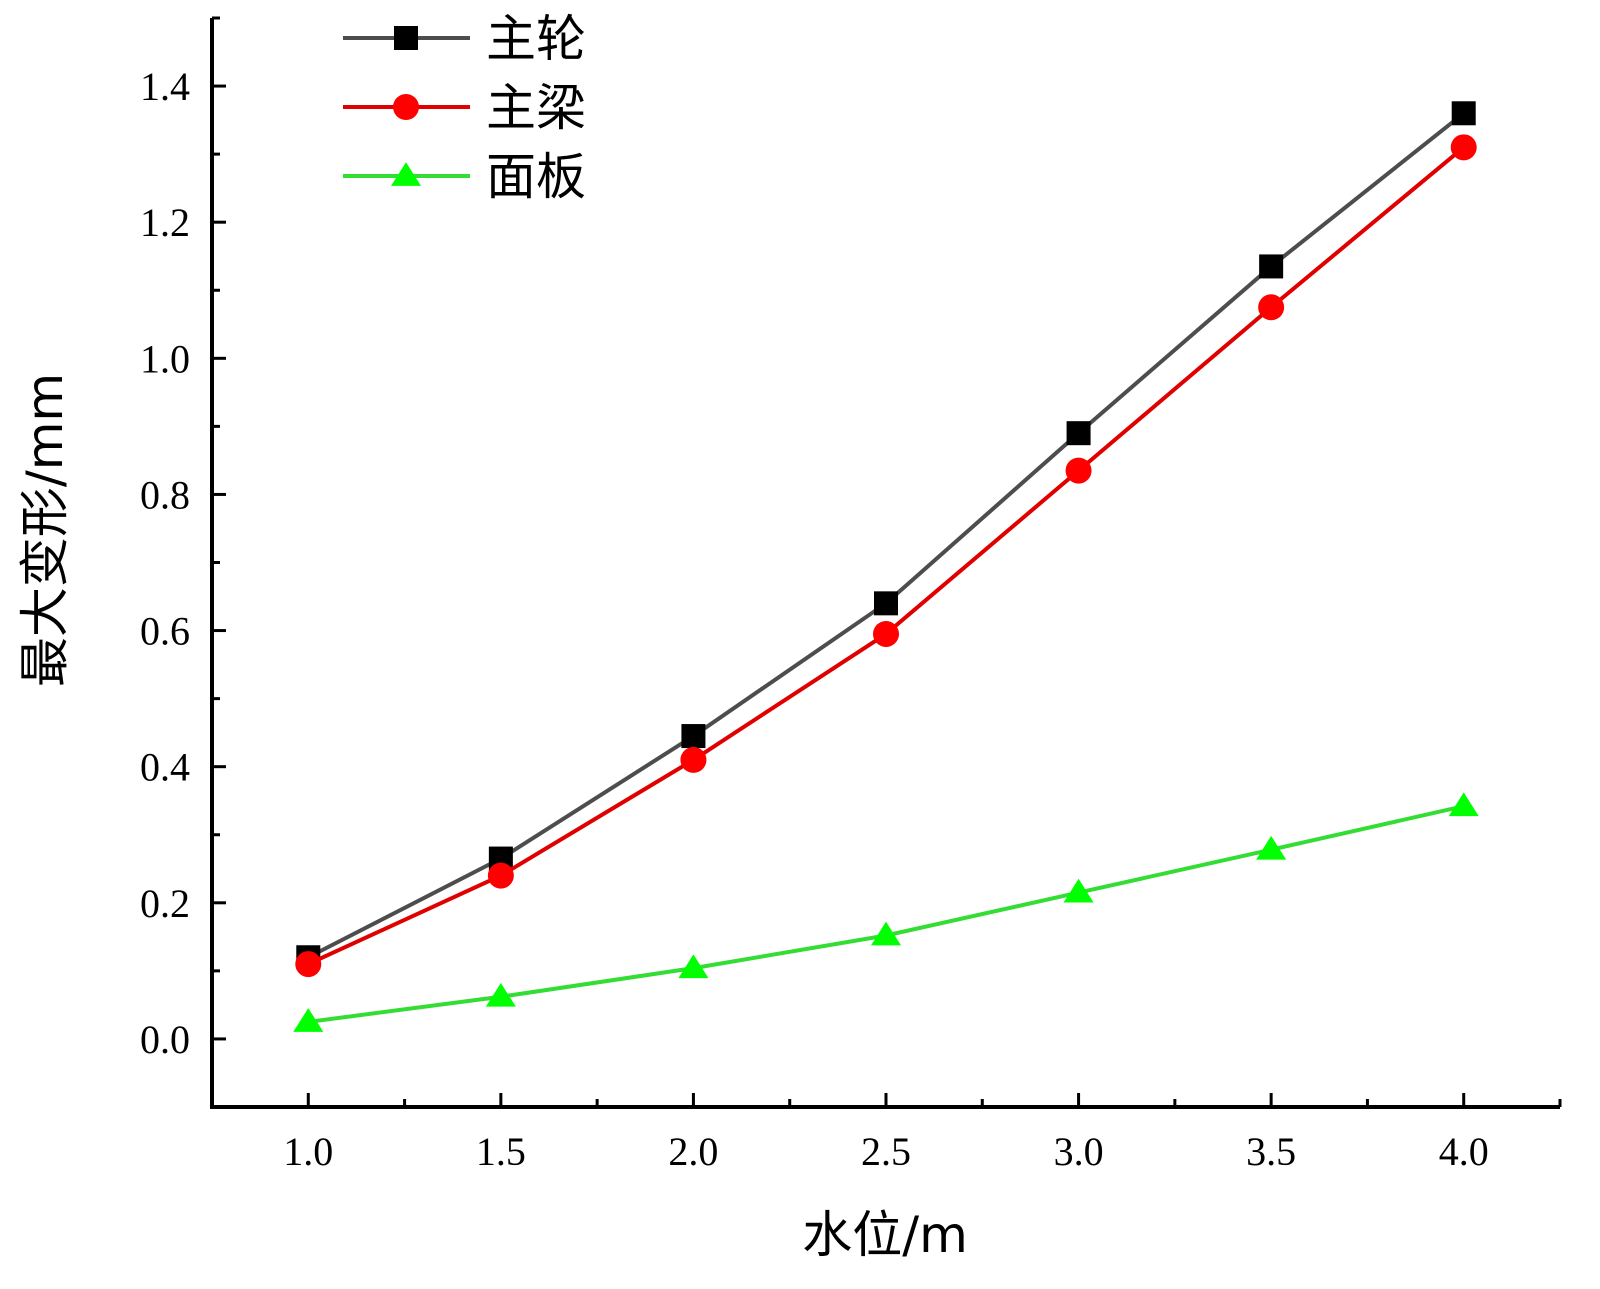  What do you see at coordinates (165, 358) in the screenshot?
I see `y-tick-label: 1.0` at bounding box center [165, 358].